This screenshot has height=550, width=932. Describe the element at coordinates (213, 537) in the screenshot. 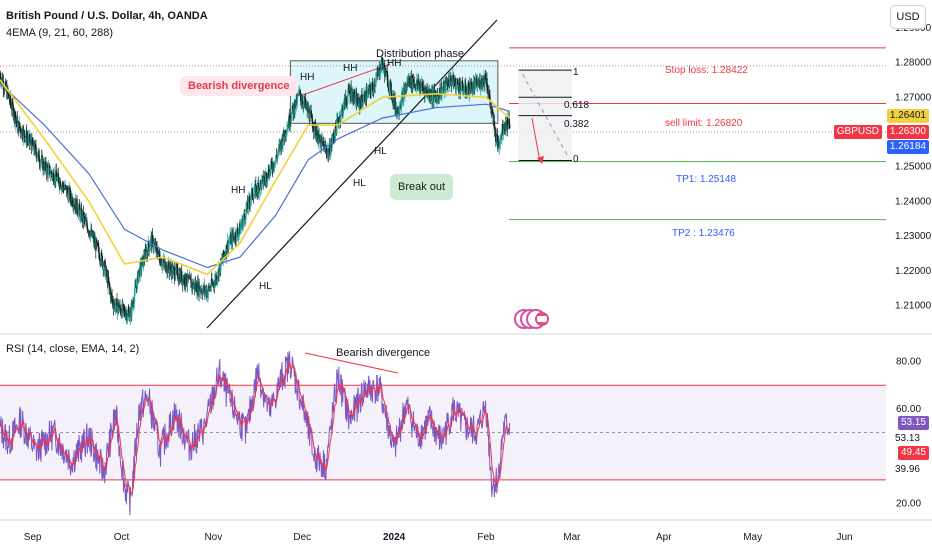

I see `time-tick-label: Nov` at that location.